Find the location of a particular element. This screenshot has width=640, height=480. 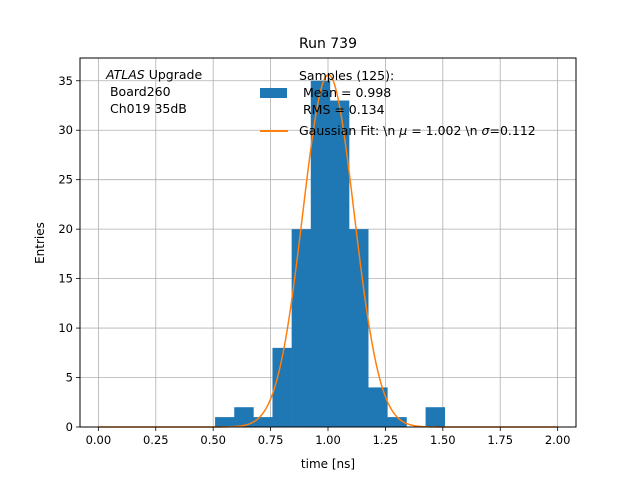

annotation-upgrade: Upgrade is located at coordinates (174, 74).